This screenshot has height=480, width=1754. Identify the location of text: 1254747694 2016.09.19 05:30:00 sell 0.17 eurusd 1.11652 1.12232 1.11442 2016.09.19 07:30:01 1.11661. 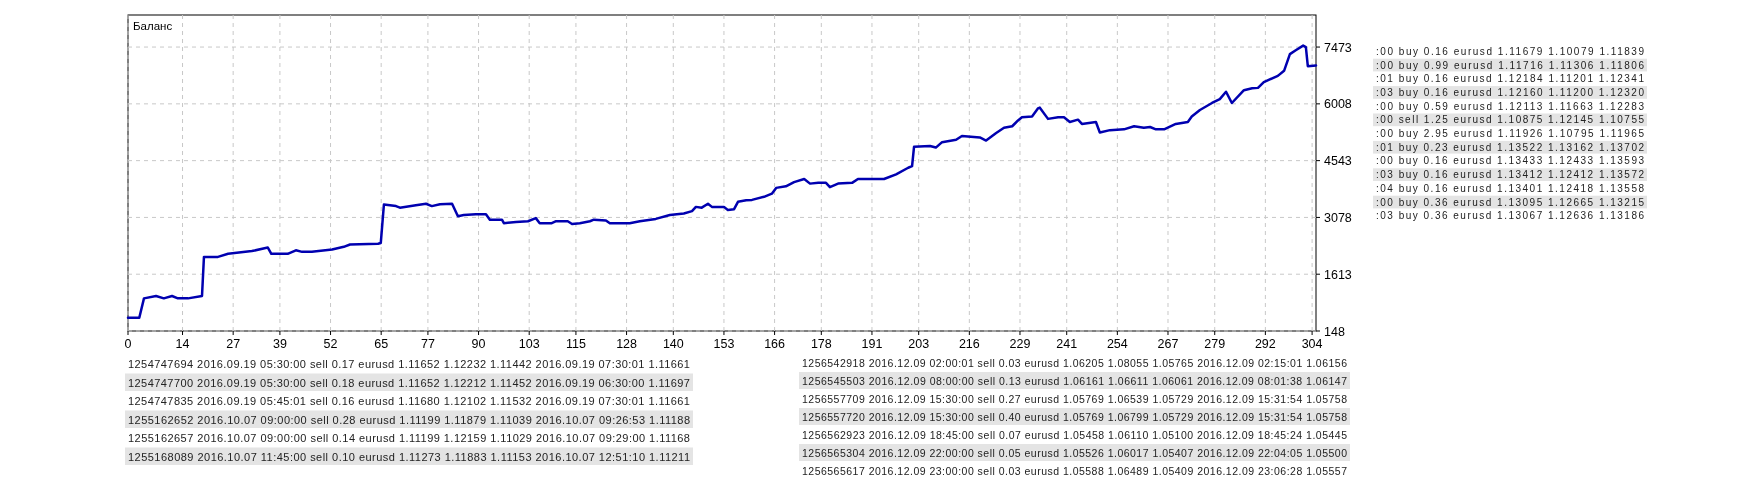
(409, 364).